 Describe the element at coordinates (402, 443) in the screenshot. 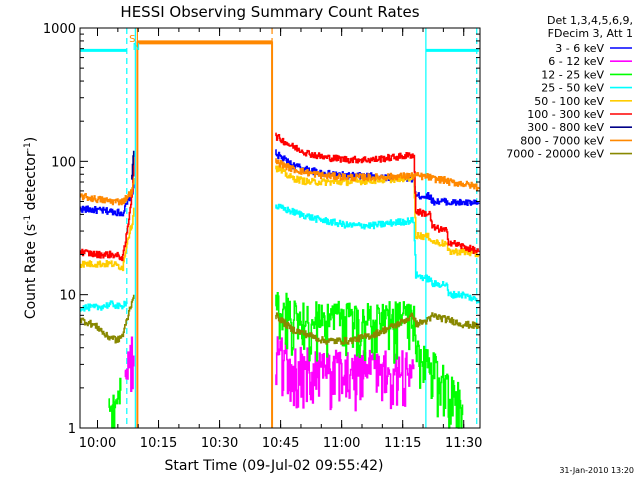

I see `x-tick-label-1115: 11:15` at that location.